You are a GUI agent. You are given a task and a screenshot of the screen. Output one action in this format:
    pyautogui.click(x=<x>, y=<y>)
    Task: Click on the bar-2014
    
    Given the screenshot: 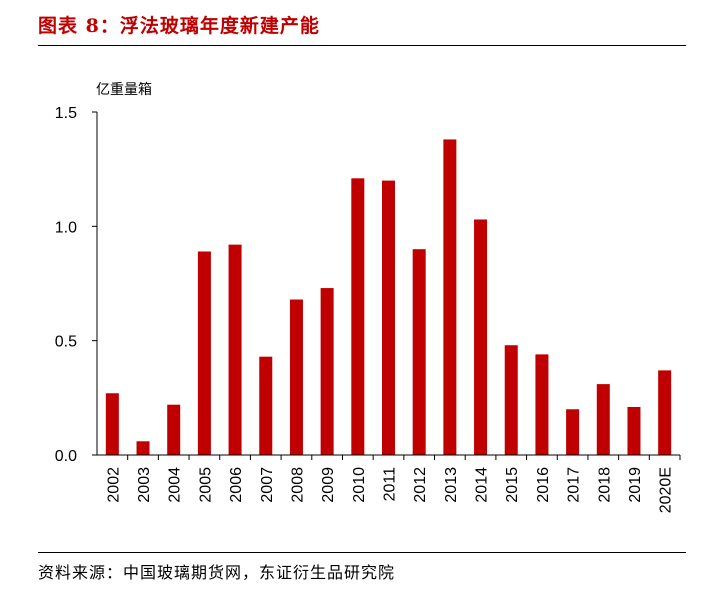 What is the action you would take?
    pyautogui.click(x=481, y=337)
    